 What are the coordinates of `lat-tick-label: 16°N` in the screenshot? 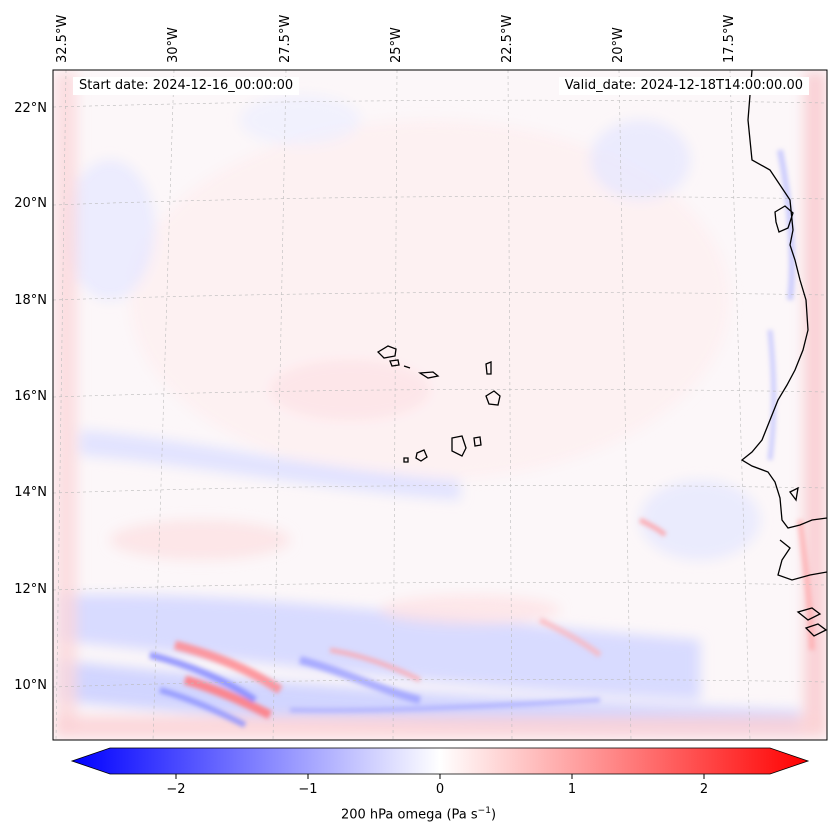 It's located at (30, 396).